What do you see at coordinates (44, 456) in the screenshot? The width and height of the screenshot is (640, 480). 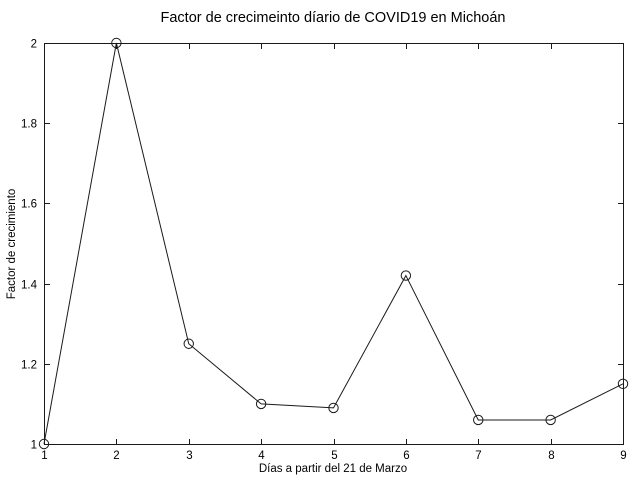 I see `x-tick-label: 1` at bounding box center [44, 456].